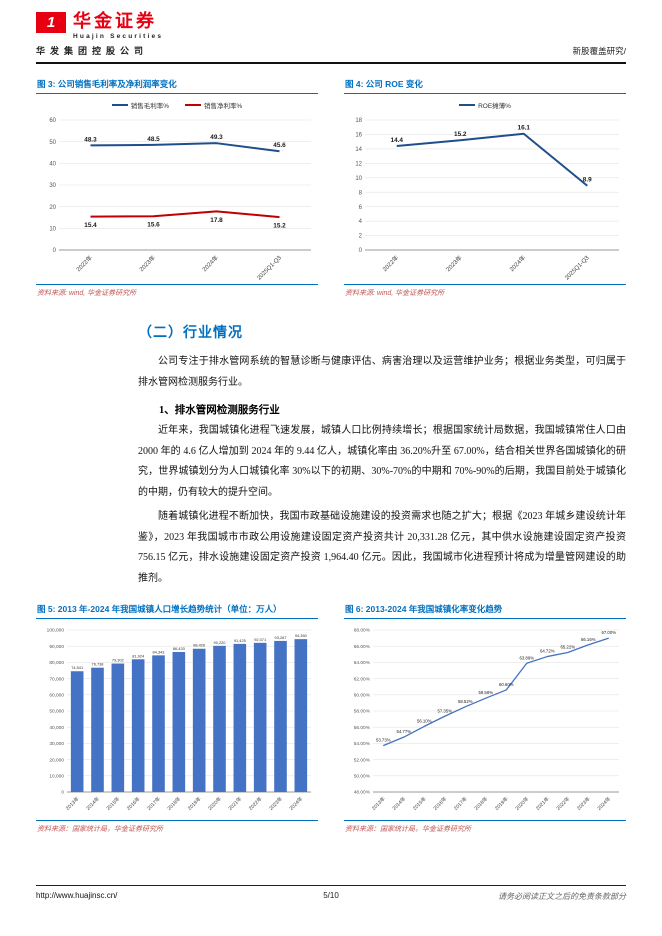  What do you see at coordinates (361, 237) in the screenshot?
I see `svg-text: 2` at bounding box center [361, 237].